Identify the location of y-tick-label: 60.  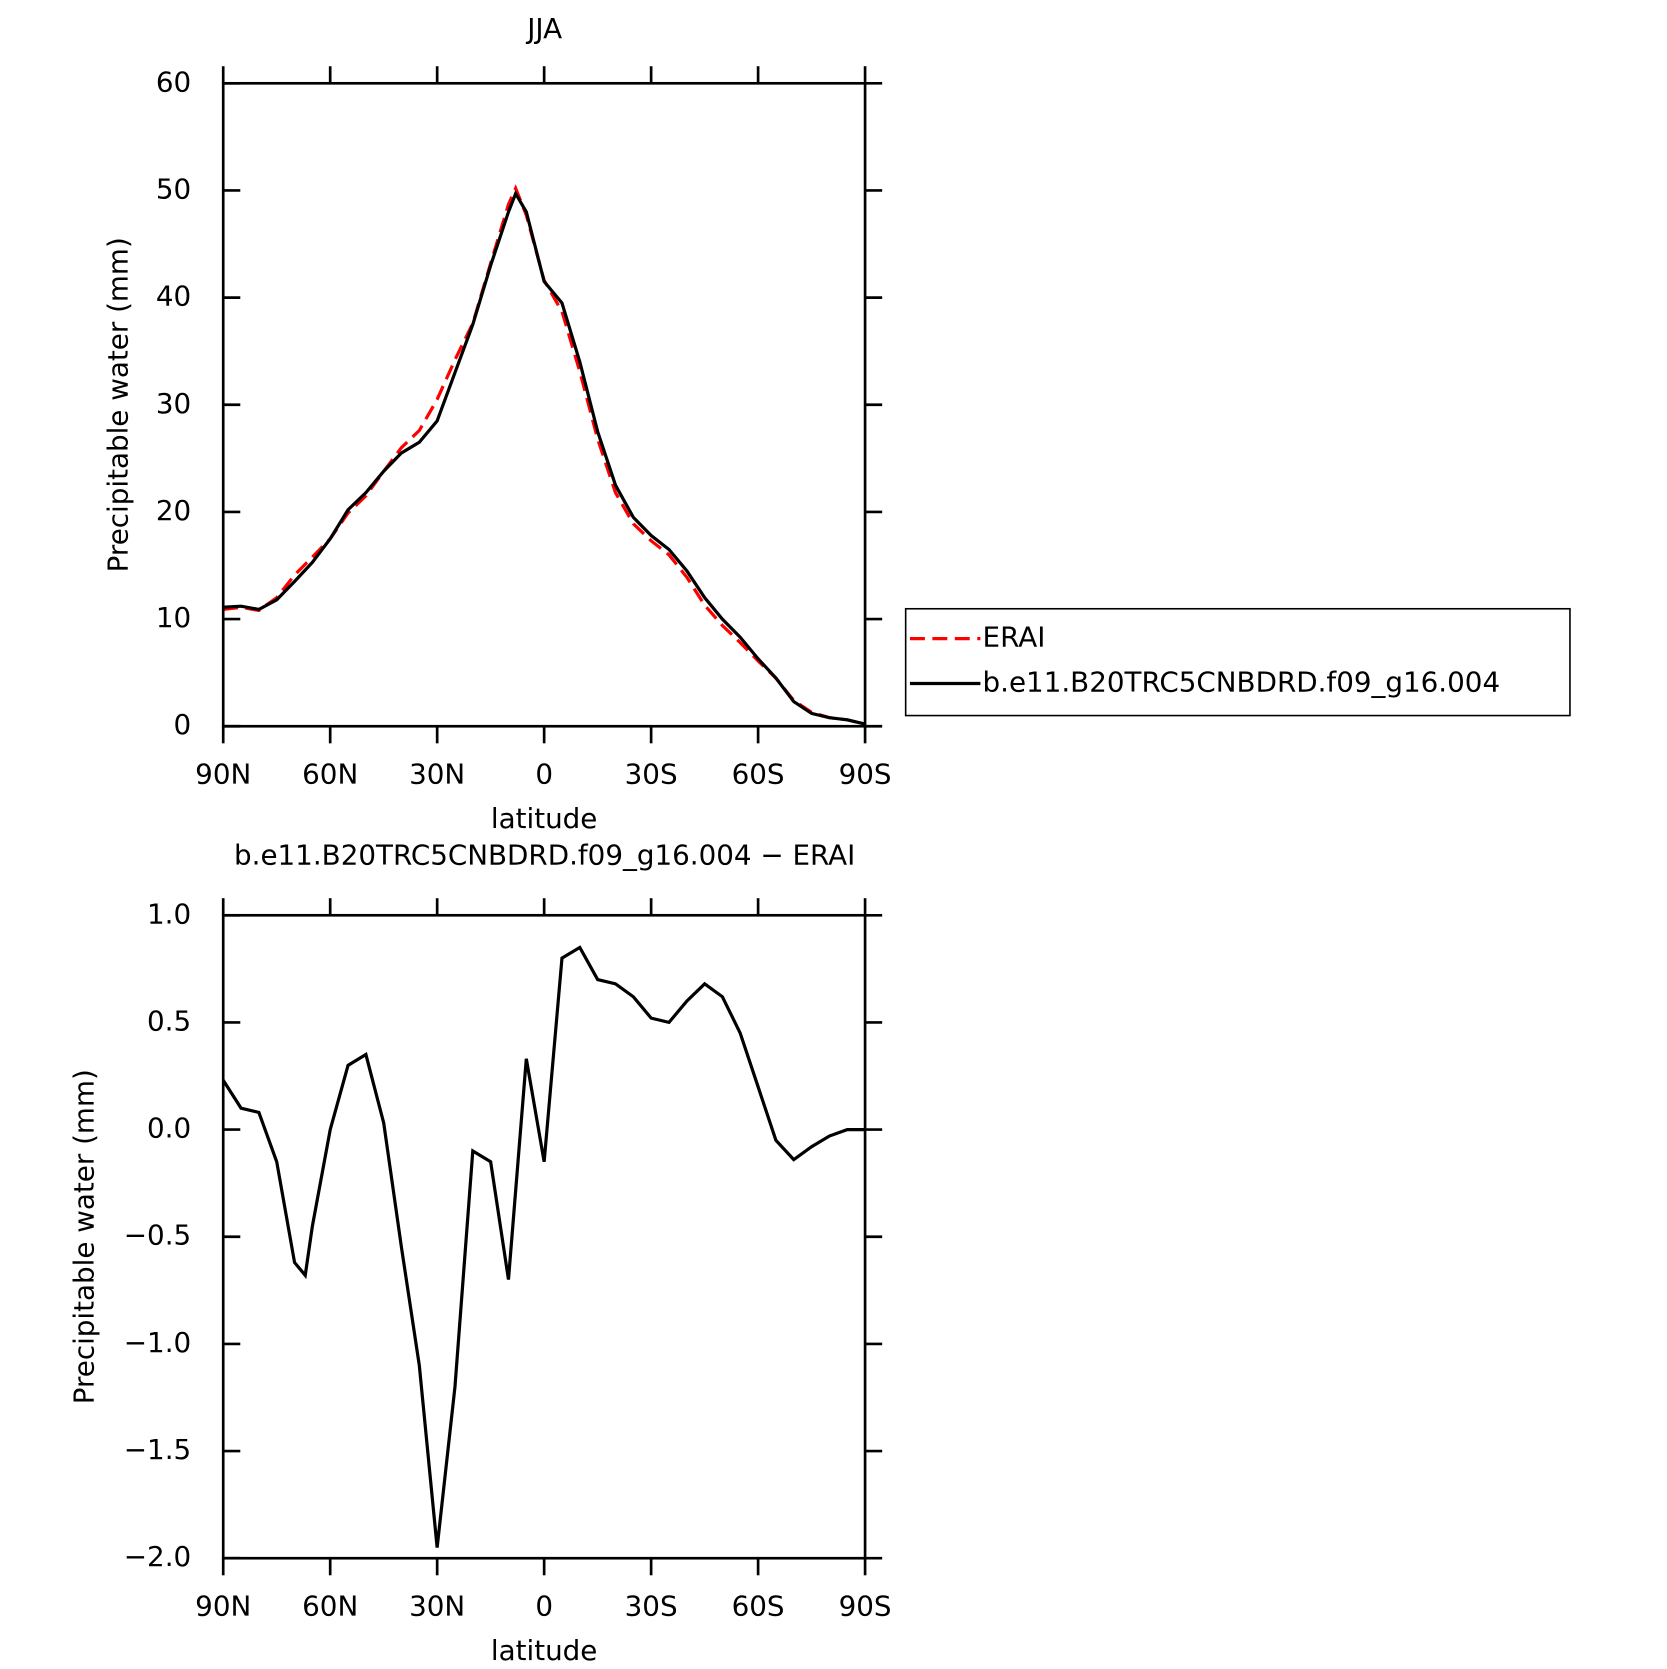
(173, 81).